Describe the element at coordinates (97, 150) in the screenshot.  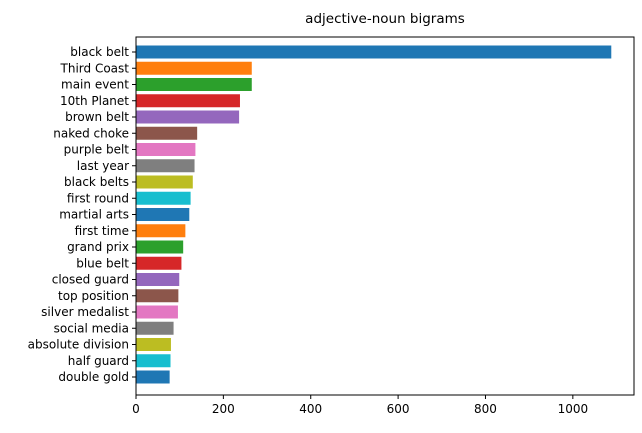
I see `y-tick-label: purple belt` at that location.